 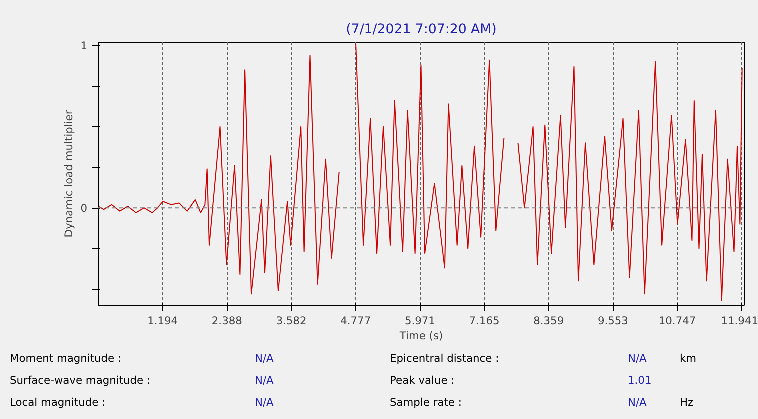 I want to click on y-tick-label: 0, so click(x=84, y=209).